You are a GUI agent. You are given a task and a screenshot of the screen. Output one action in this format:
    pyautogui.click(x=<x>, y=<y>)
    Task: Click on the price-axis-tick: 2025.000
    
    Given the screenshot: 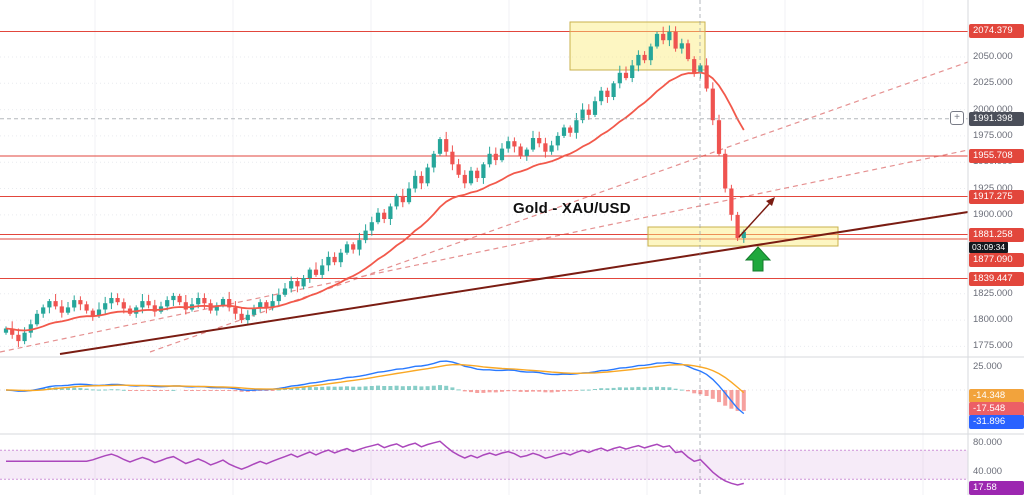 What is the action you would take?
    pyautogui.click(x=993, y=83)
    